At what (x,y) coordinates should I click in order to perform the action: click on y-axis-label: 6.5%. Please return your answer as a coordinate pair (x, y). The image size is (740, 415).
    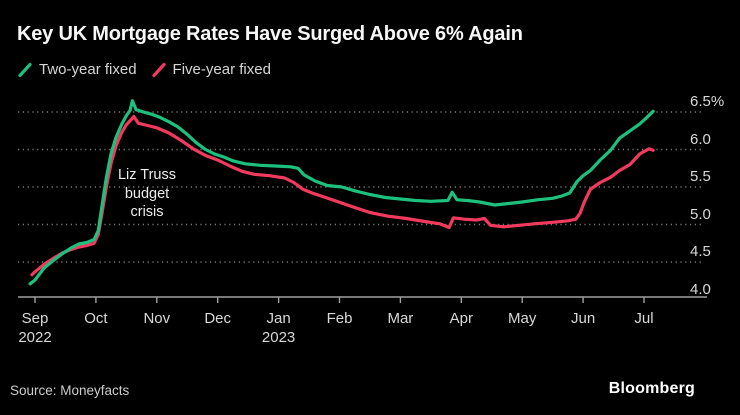
    Looking at the image, I should click on (707, 101).